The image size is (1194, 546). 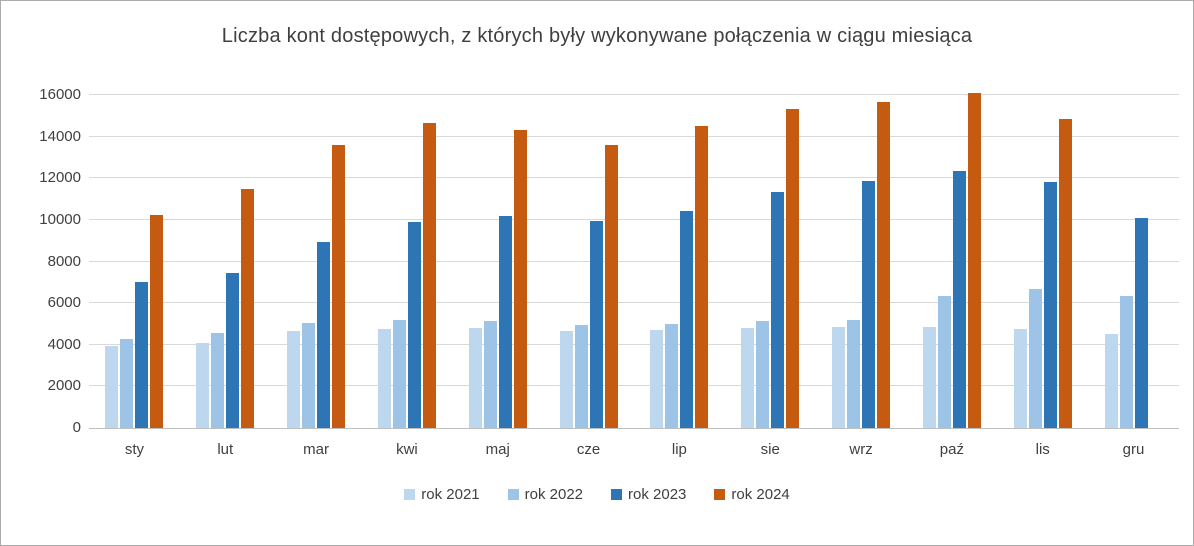 I want to click on x-axis-label: lut, so click(x=225, y=449).